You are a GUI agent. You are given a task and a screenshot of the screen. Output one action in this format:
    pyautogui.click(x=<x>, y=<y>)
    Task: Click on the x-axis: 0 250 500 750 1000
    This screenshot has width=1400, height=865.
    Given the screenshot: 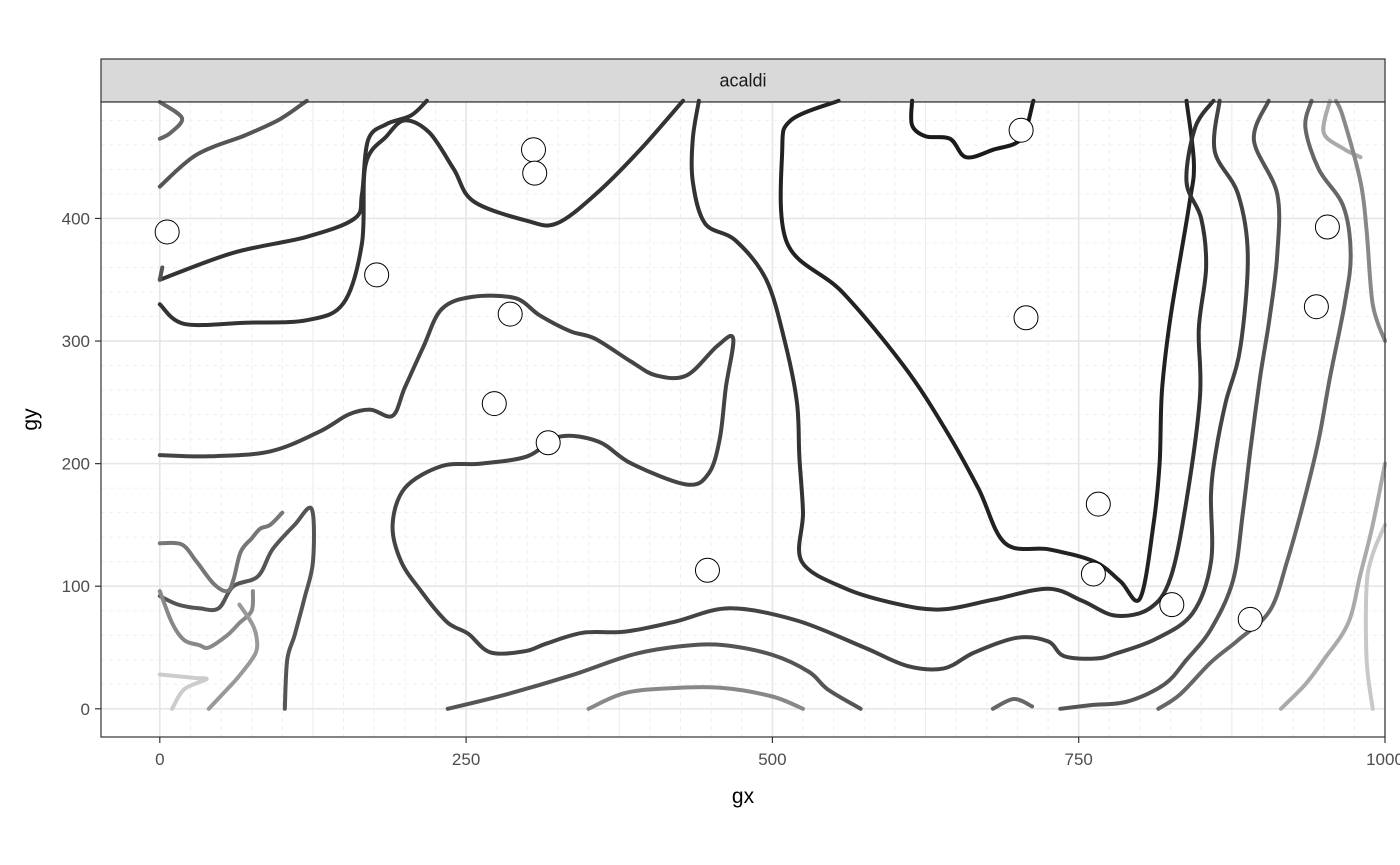 What is the action you would take?
    pyautogui.click(x=777, y=753)
    